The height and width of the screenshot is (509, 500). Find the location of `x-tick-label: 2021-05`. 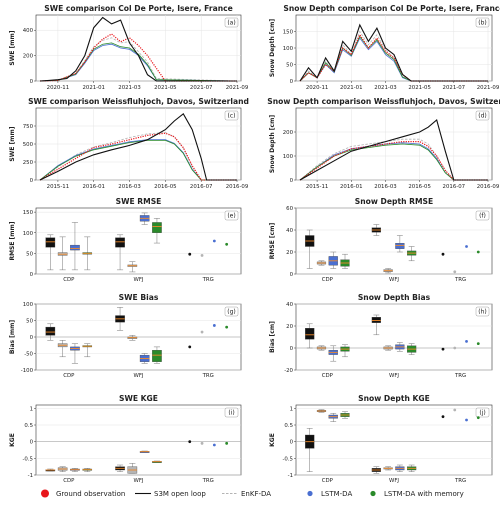

x-tick-label: 2021-05 is located at coordinates (165, 88).